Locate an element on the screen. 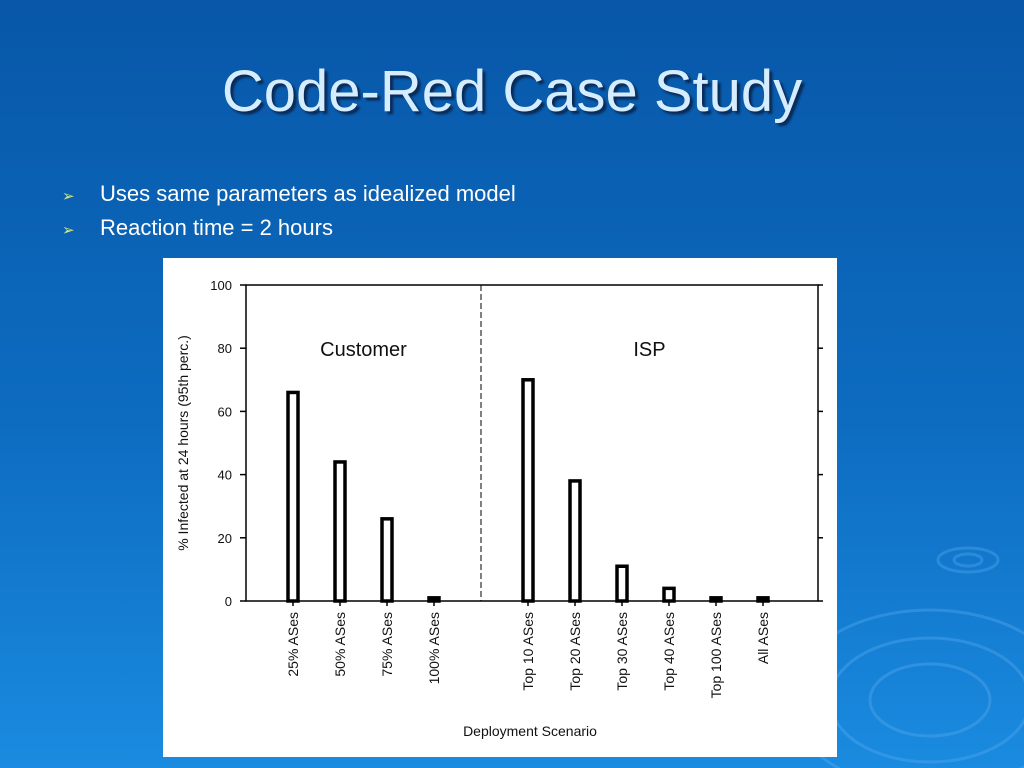 The height and width of the screenshot is (768, 1024). x-tick-label: Top 20 ASes is located at coordinates (575, 651).